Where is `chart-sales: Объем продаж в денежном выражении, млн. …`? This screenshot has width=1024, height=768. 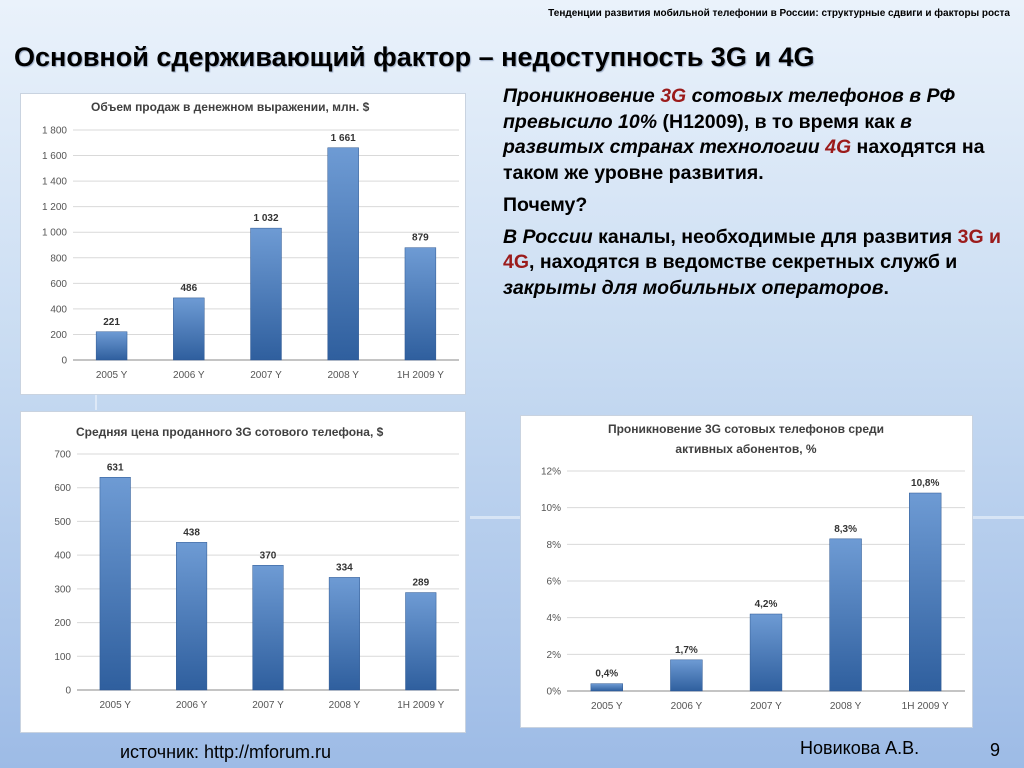
chart-sales: Объем продаж в денежном выражении, млн. … is located at coordinates (250, 240).